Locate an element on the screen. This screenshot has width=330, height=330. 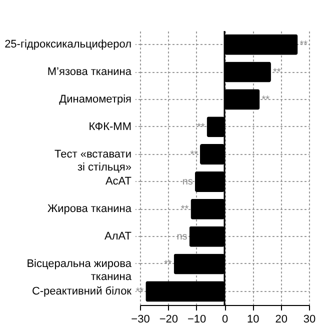
y-tick-label: Тест «вставати зі стільця» is located at coordinates (93, 161).